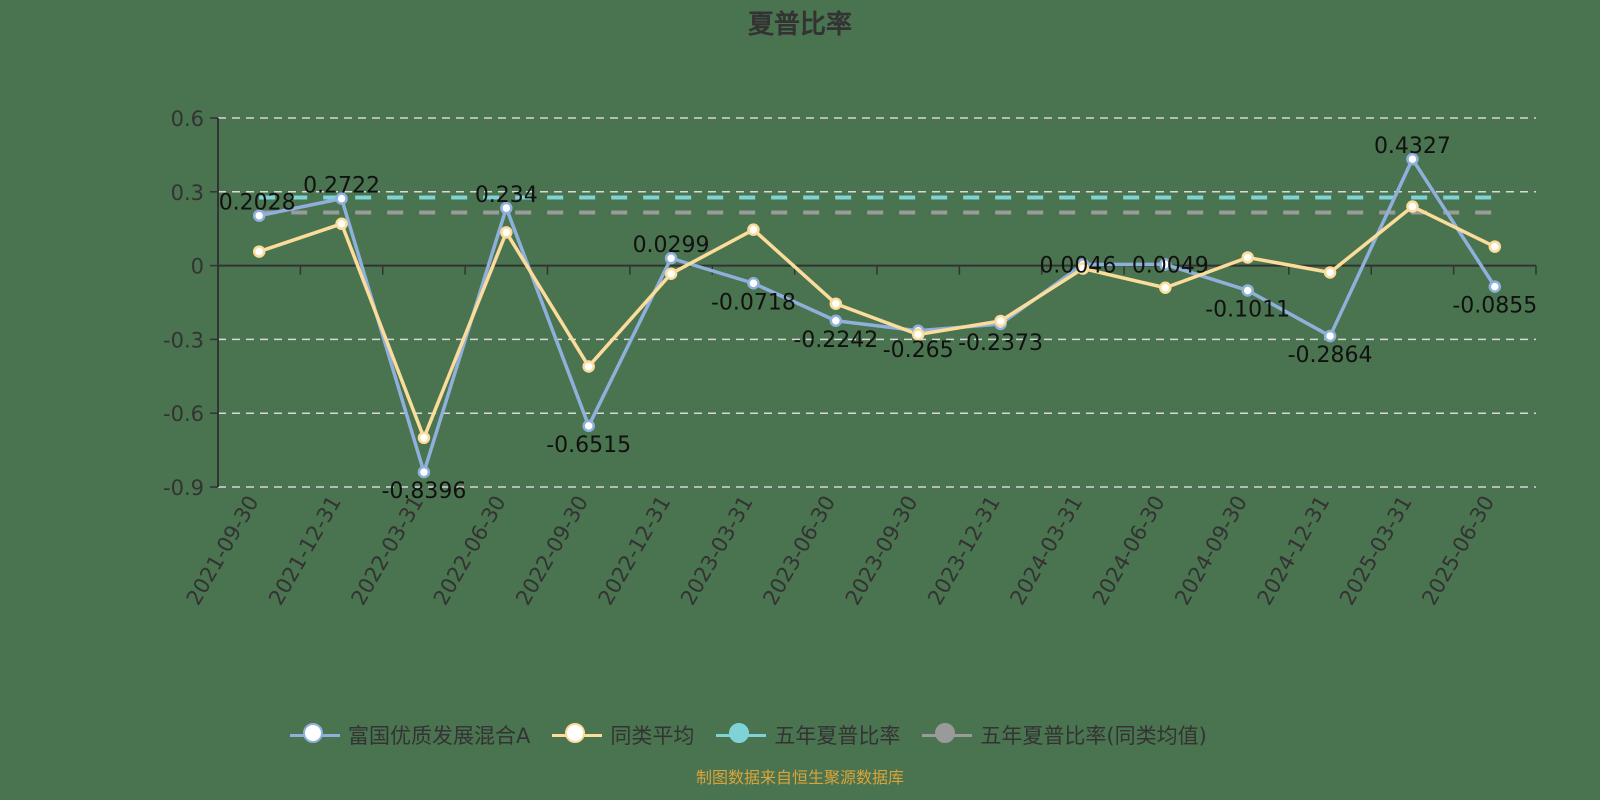 The width and height of the screenshot is (1600, 800). I want to click on data-label: -0.8396, so click(423, 491).